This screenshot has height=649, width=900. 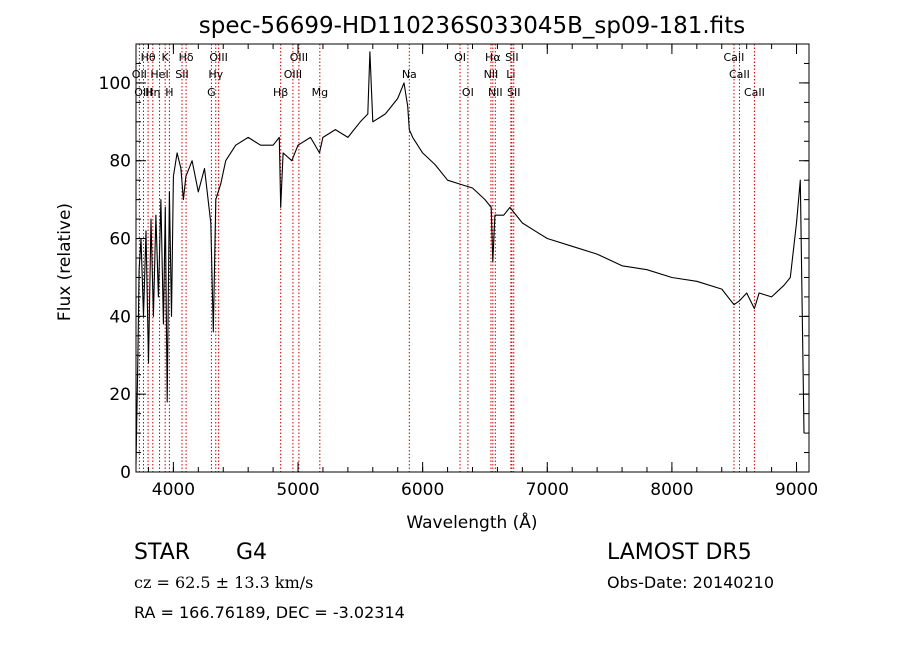 I want to click on line-label: G, so click(x=211, y=92).